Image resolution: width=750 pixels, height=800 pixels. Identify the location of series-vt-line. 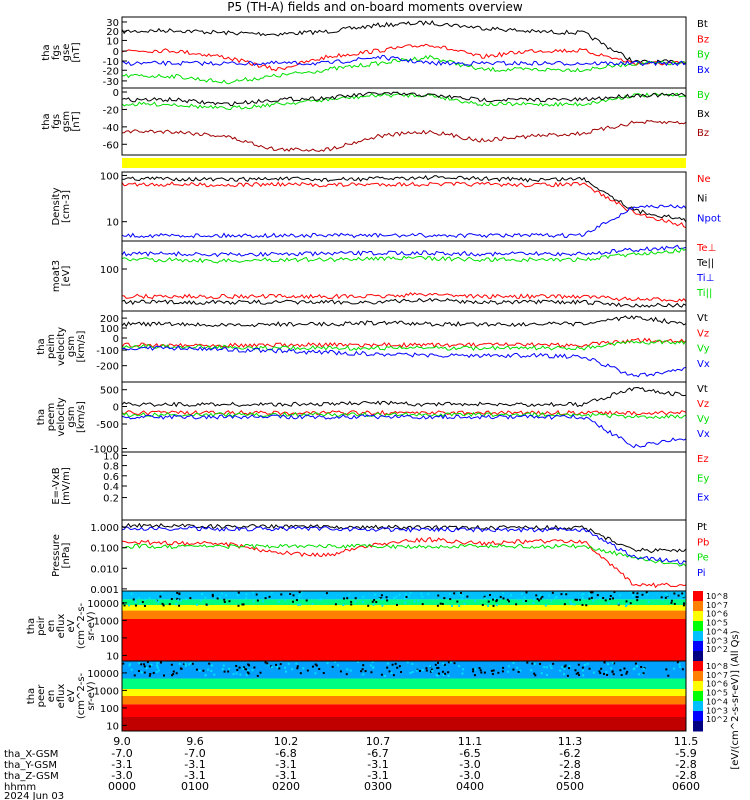
(404, 397).